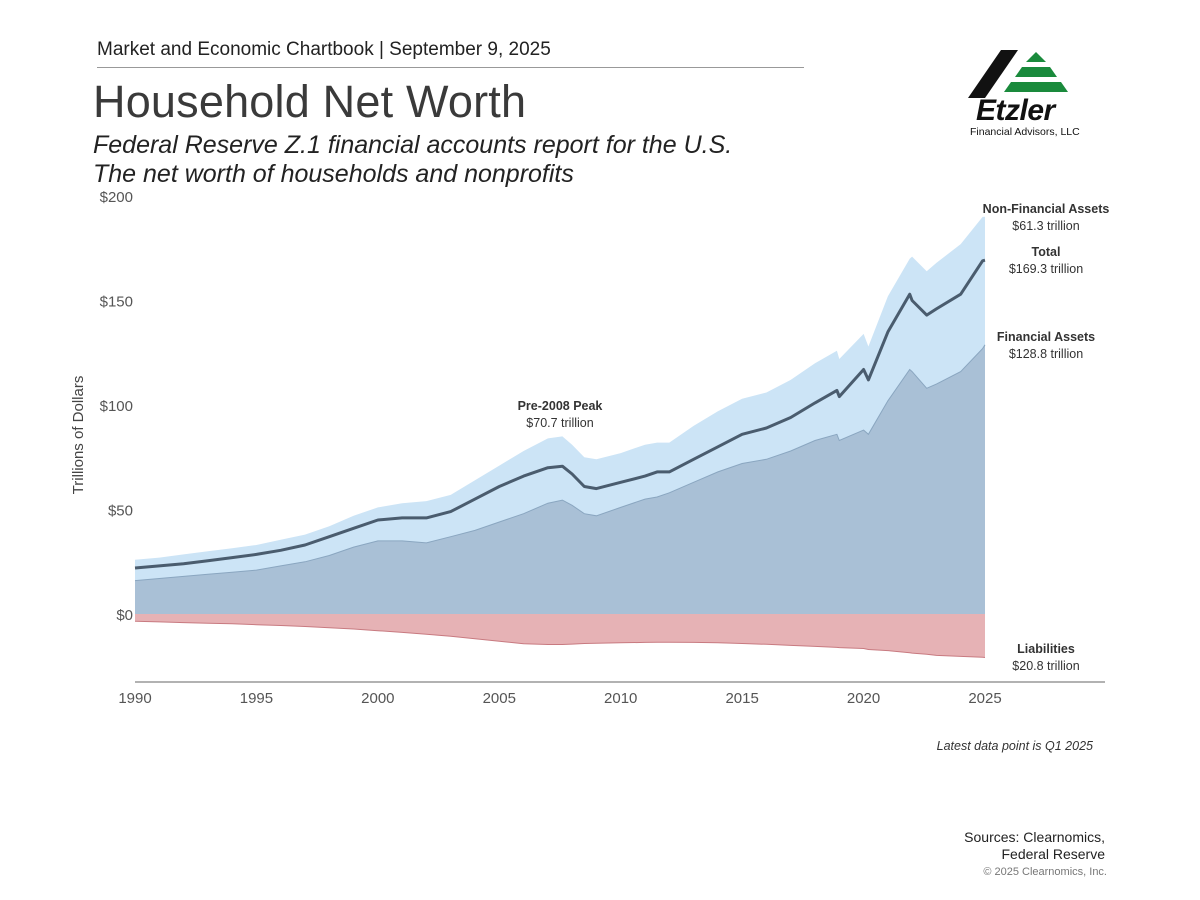  What do you see at coordinates (1015, 110) in the screenshot?
I see `logo-name: Etzler` at bounding box center [1015, 110].